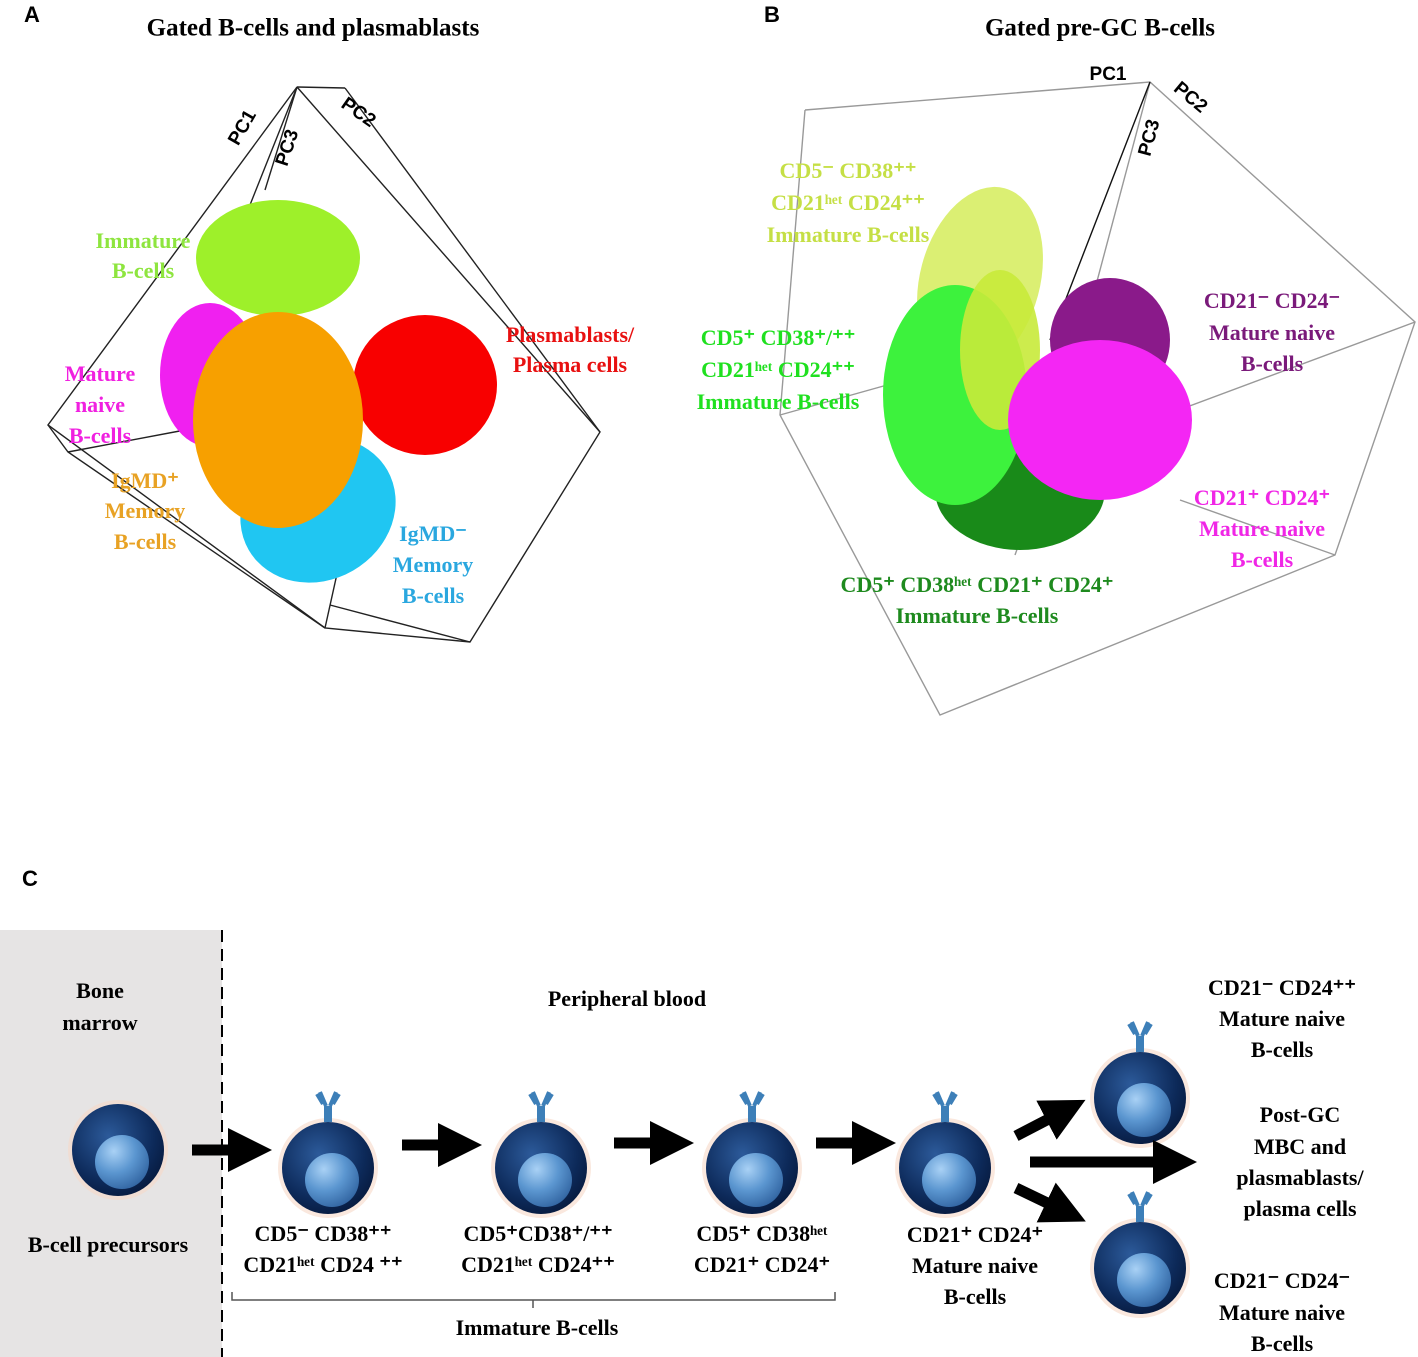 The width and height of the screenshot is (1418, 1357). What do you see at coordinates (1100, 28) in the screenshot?
I see `panel-title: Gated pre-GC B-cells` at bounding box center [1100, 28].